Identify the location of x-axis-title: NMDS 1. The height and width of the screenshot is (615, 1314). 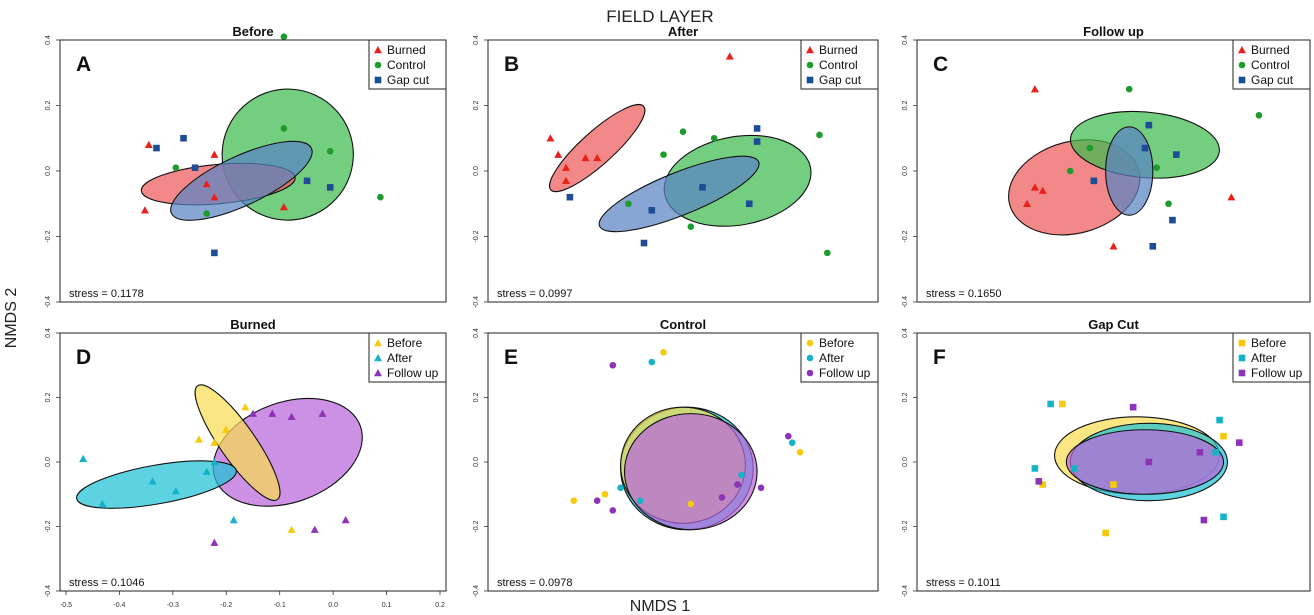
(660, 606).